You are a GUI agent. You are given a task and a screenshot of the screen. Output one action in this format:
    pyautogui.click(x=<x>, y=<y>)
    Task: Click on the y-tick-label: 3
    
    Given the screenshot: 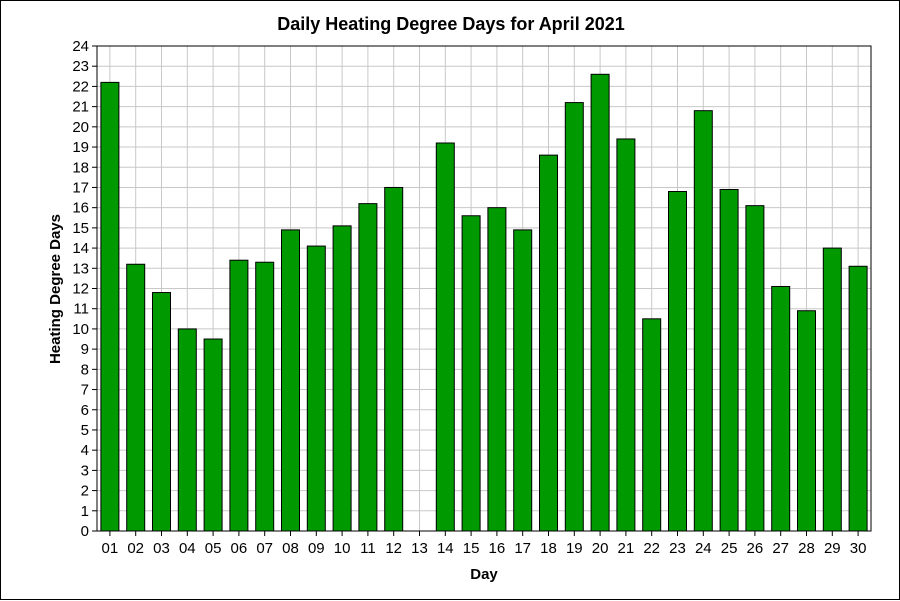 What is the action you would take?
    pyautogui.click(x=85, y=470)
    